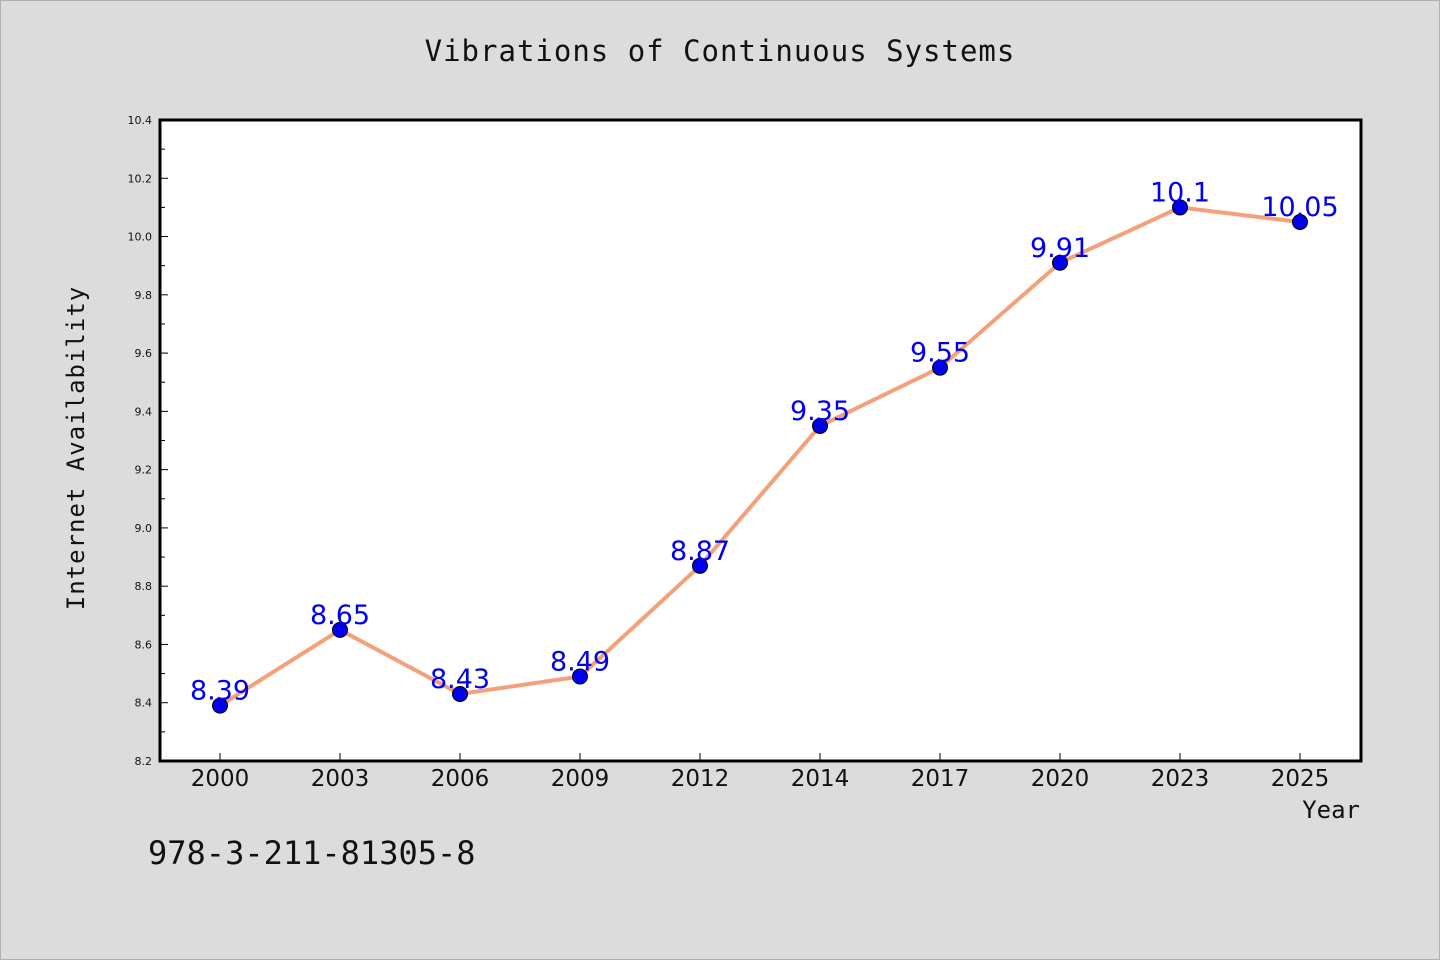 The image size is (1440, 960). Describe the element at coordinates (460, 679) in the screenshot. I see `data-label: 8.43` at that location.